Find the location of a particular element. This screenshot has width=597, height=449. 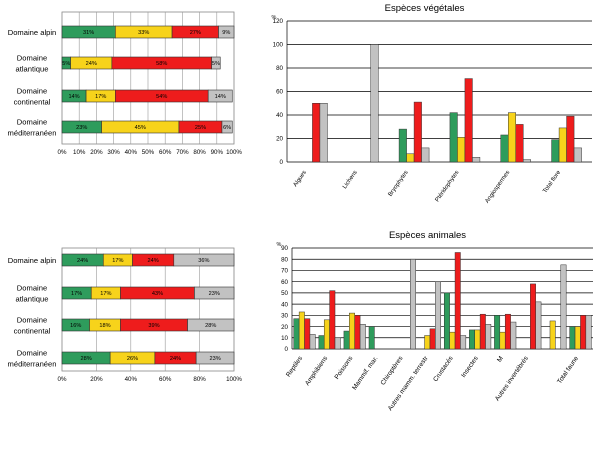

x-category-label: Crustacés is located at coordinates (443, 369).